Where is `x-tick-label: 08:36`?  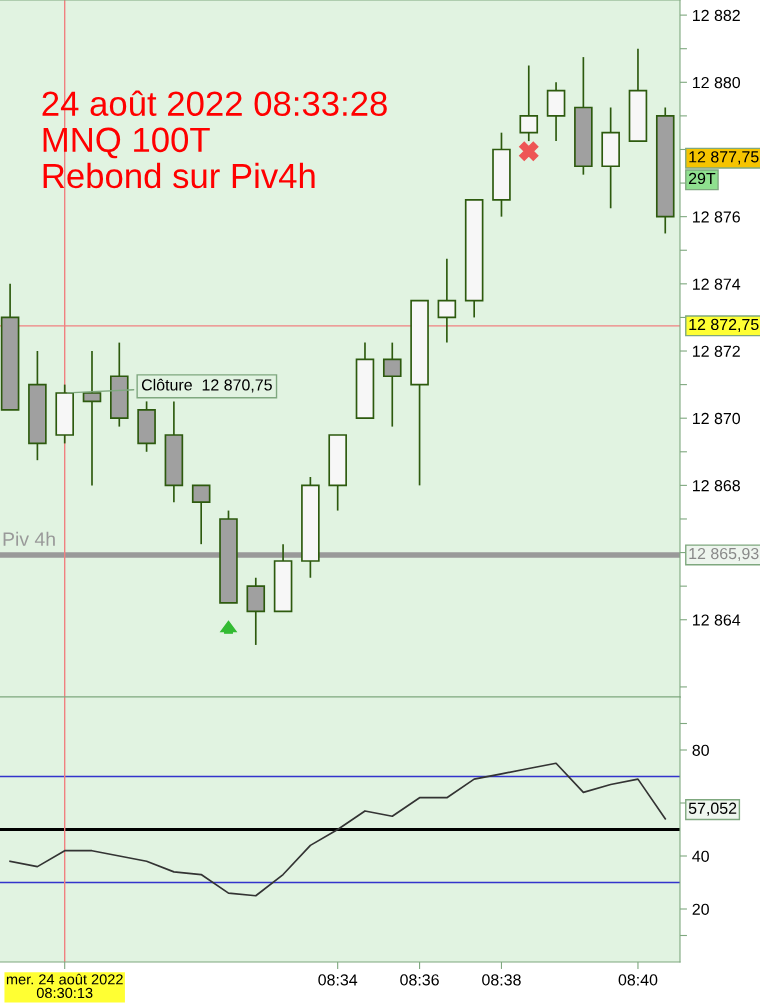
x-tick-label: 08:36 is located at coordinates (419, 980).